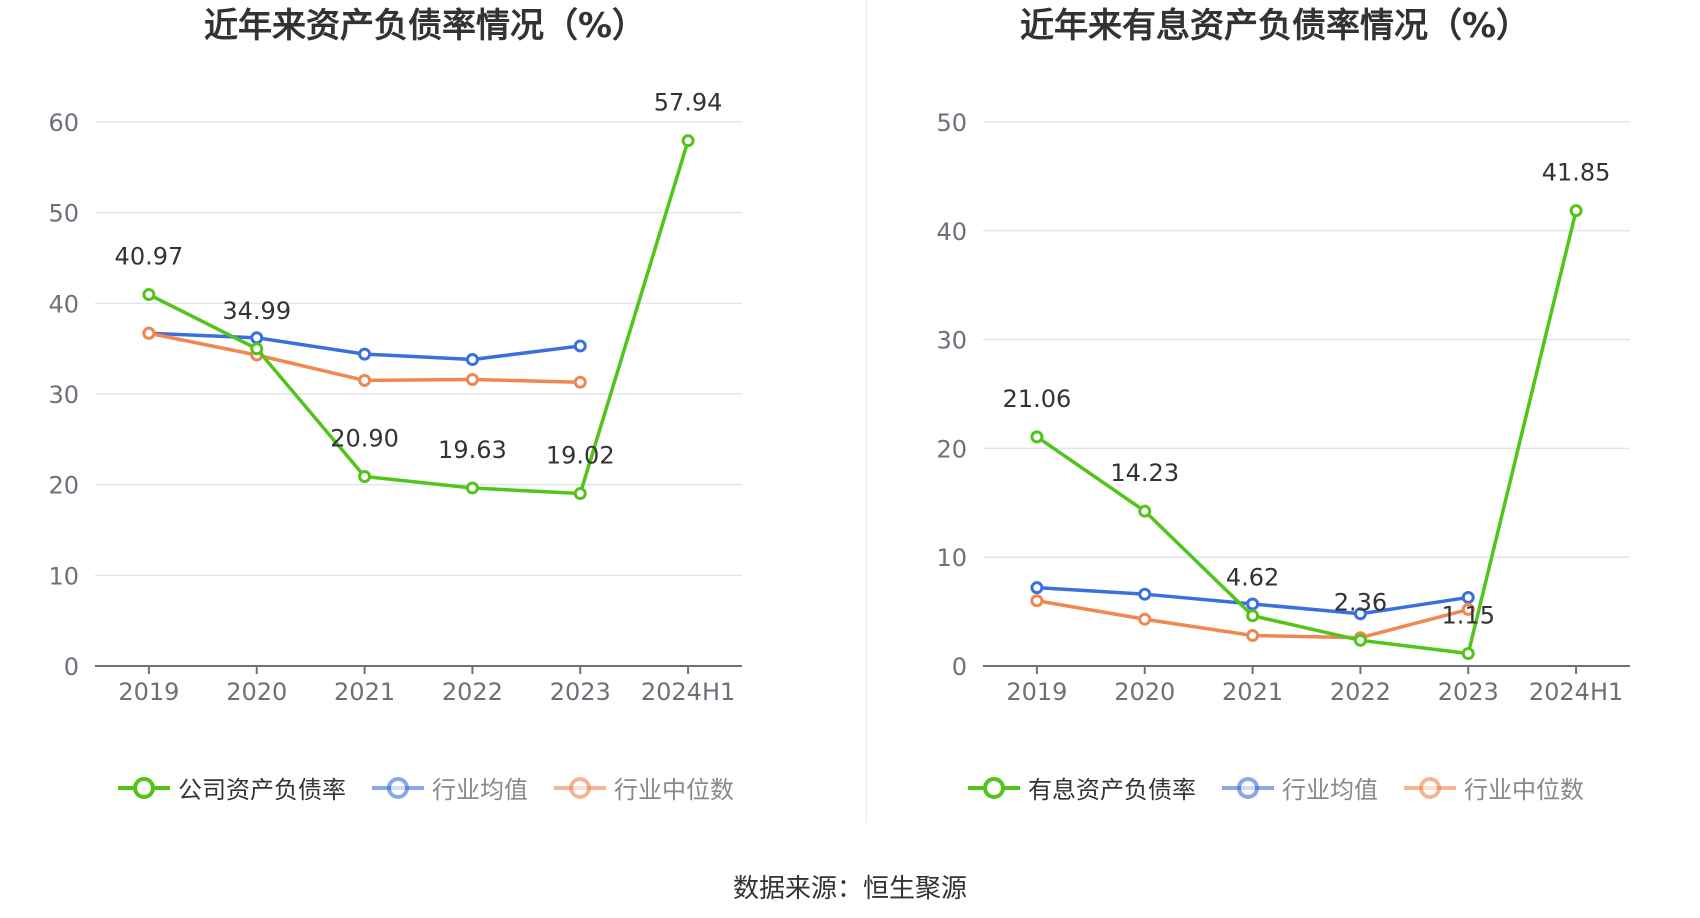 The height and width of the screenshot is (918, 1700). Describe the element at coordinates (1360, 602) in the screenshot. I see `data-label: 2.36` at that location.